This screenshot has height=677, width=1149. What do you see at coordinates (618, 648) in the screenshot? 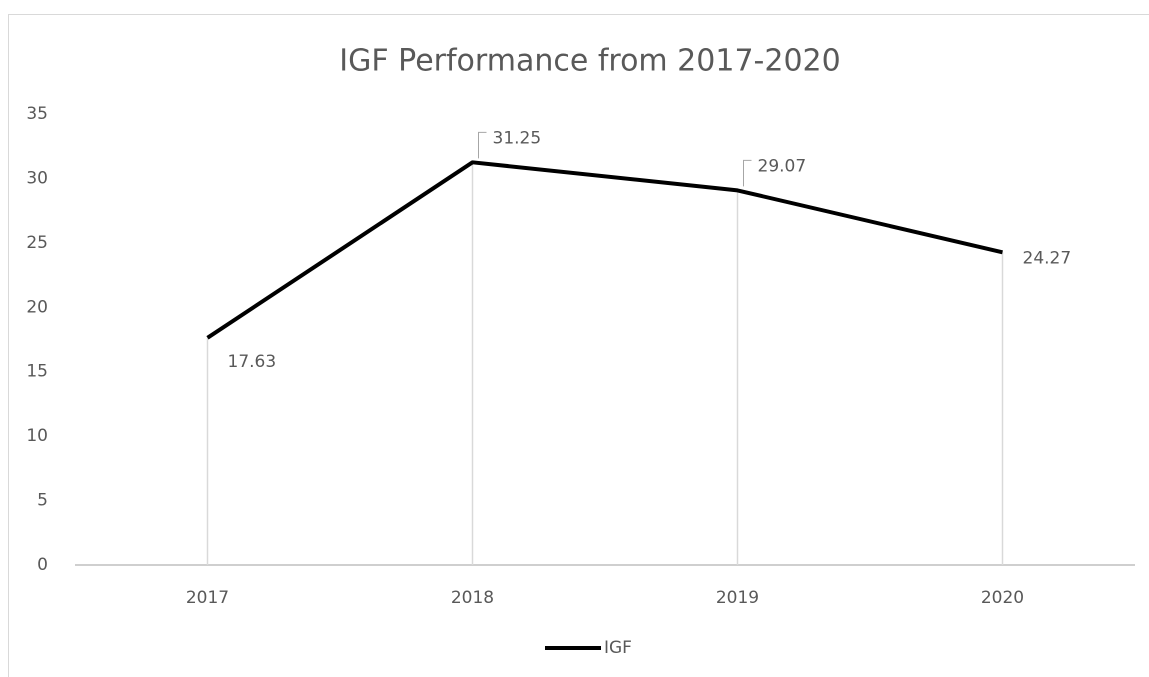
I see `legend-label: IGF` at bounding box center [618, 648].